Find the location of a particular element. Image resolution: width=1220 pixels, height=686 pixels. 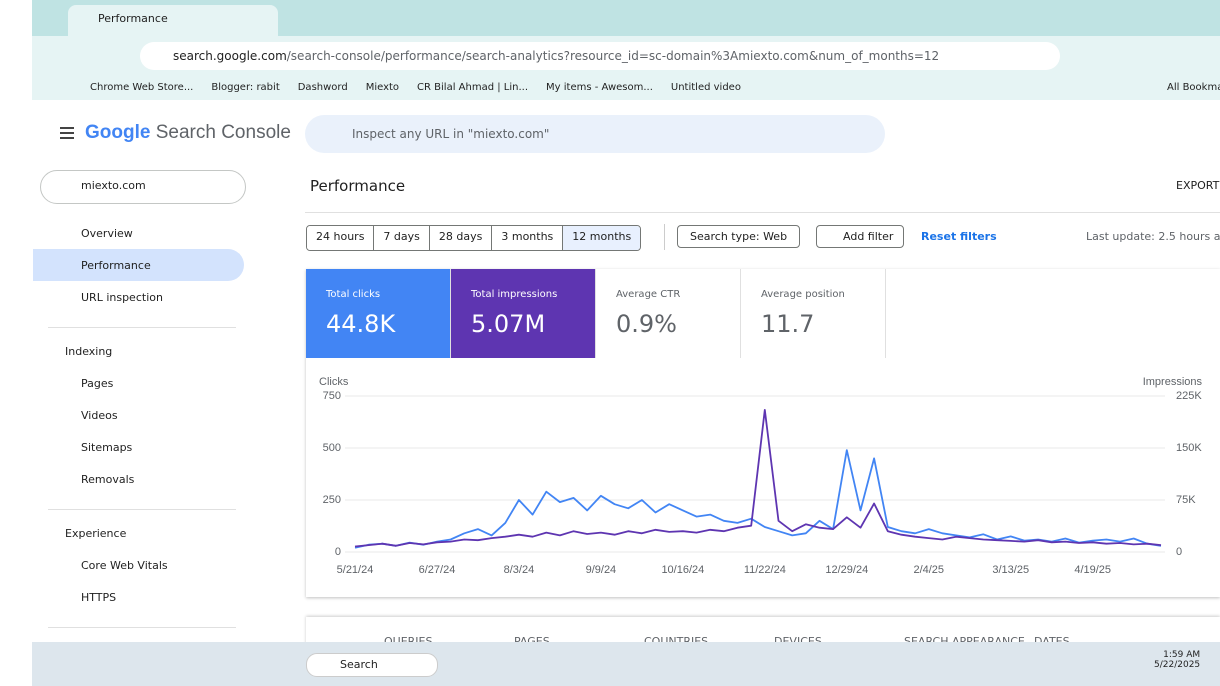

logo-google: Google is located at coordinates (118, 132).